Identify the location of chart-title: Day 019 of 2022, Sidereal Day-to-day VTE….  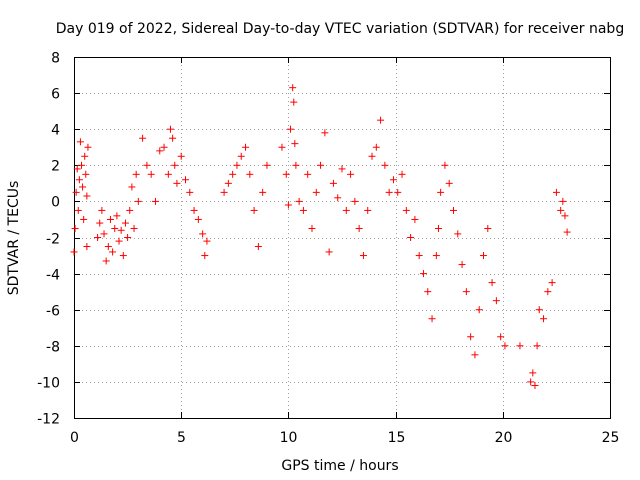
(340, 29).